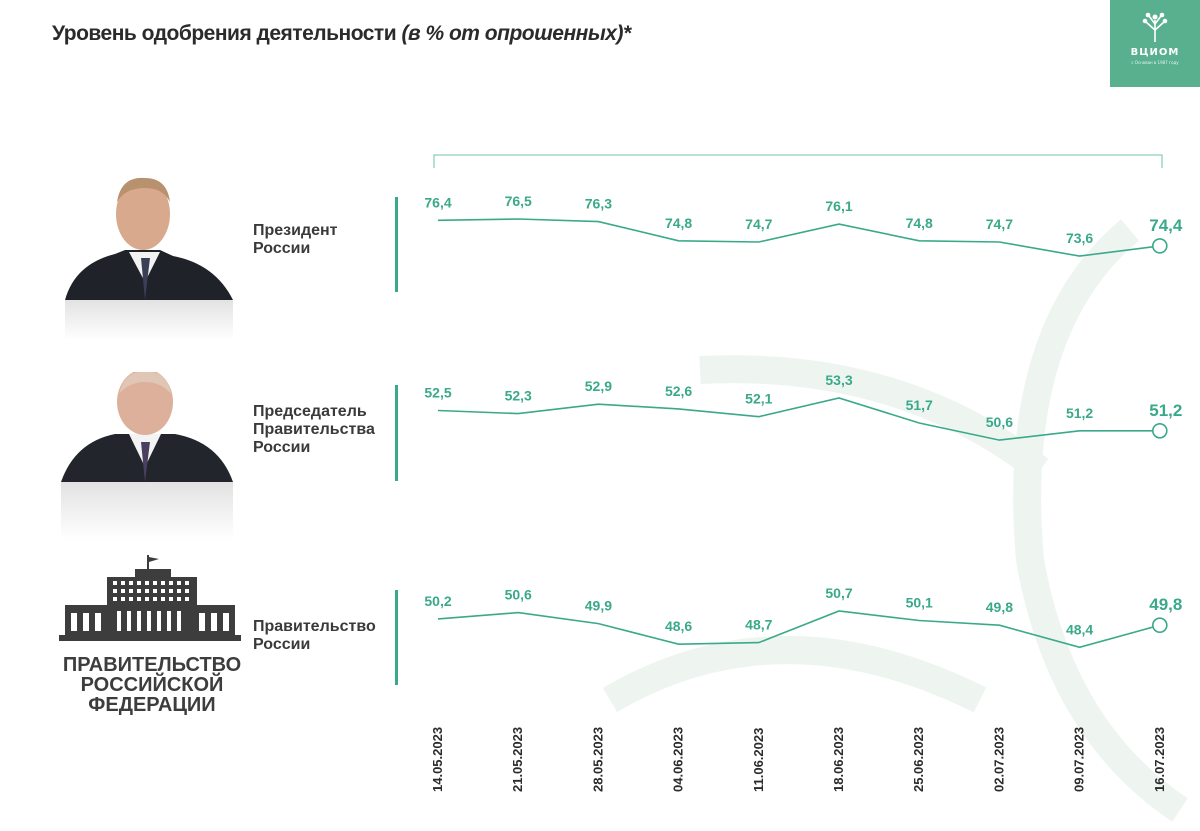 This screenshot has width=1200, height=831. Describe the element at coordinates (1079, 759) in the screenshot. I see `x-tick-label: 09.07.2023` at that location.